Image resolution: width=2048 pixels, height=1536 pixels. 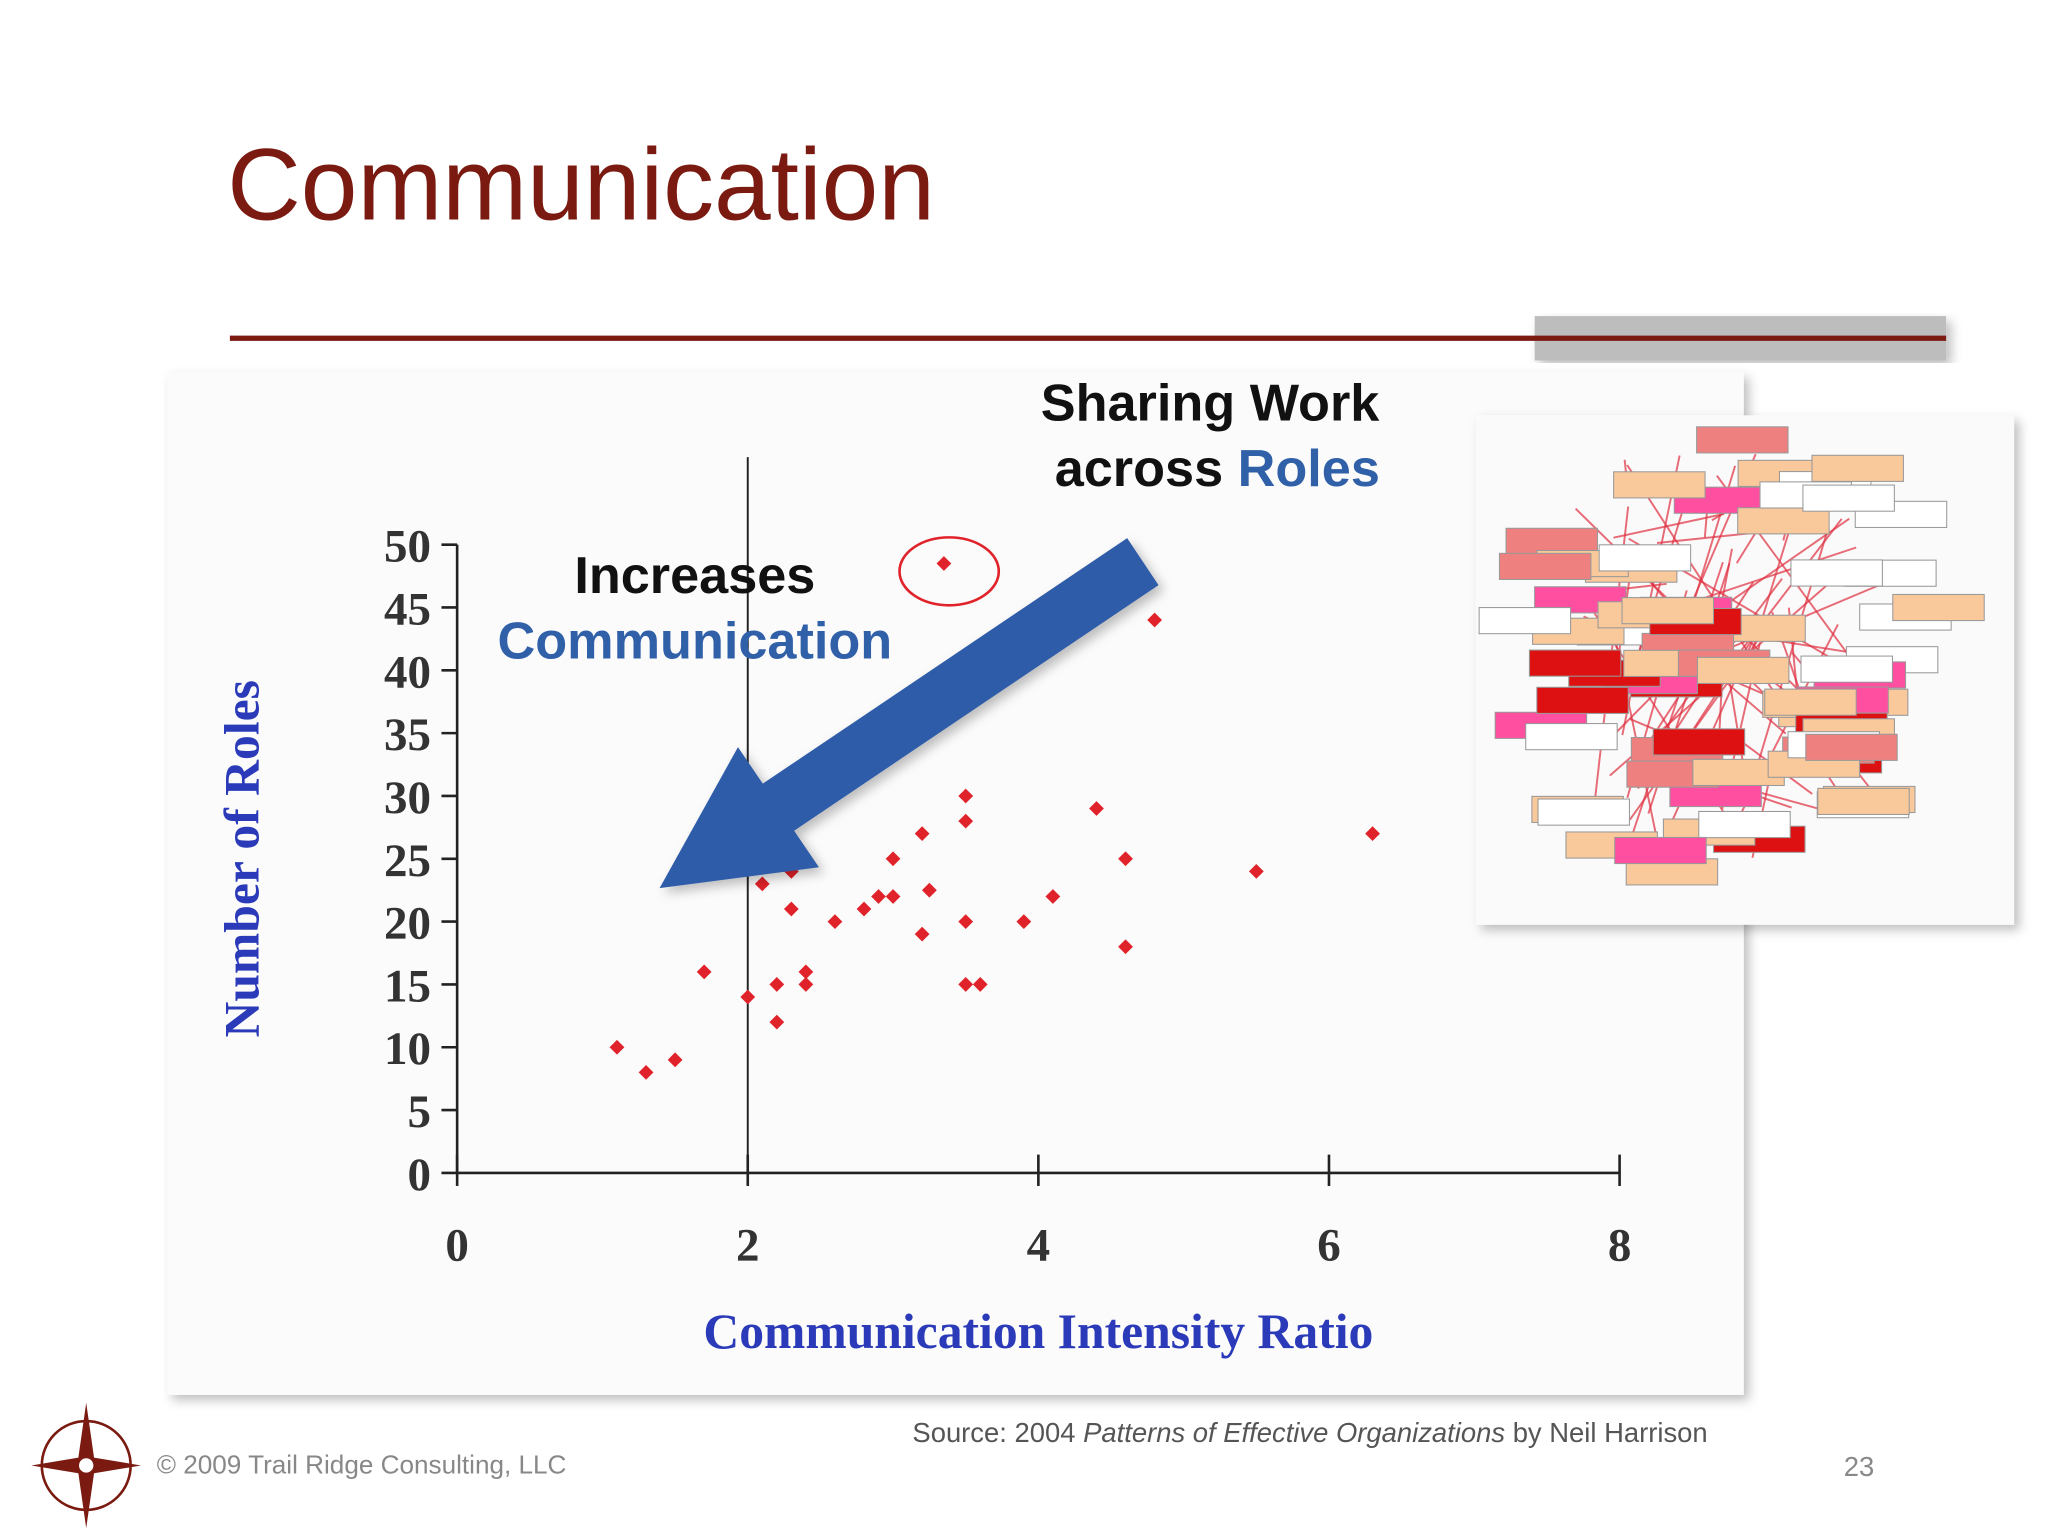 What do you see at coordinates (1039, 1245) in the screenshot?
I see `x-tick-label: 4` at bounding box center [1039, 1245].